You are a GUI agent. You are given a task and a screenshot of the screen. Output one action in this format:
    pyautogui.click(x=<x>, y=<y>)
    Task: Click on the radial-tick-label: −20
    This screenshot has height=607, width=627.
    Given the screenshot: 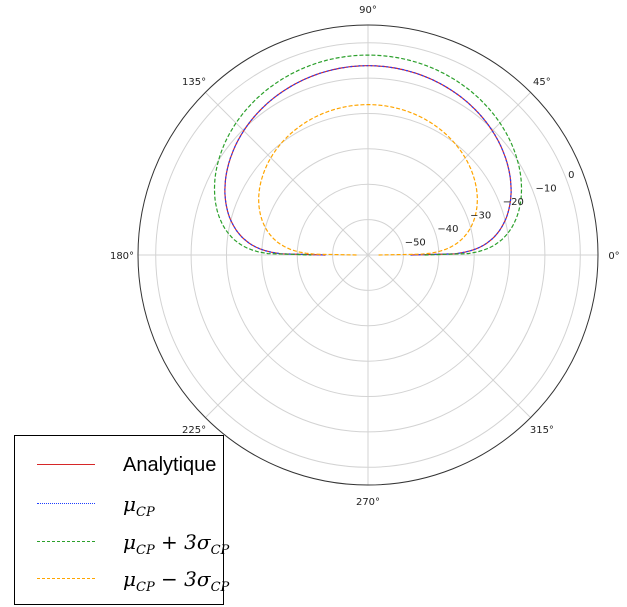 What is the action you would take?
    pyautogui.click(x=513, y=202)
    